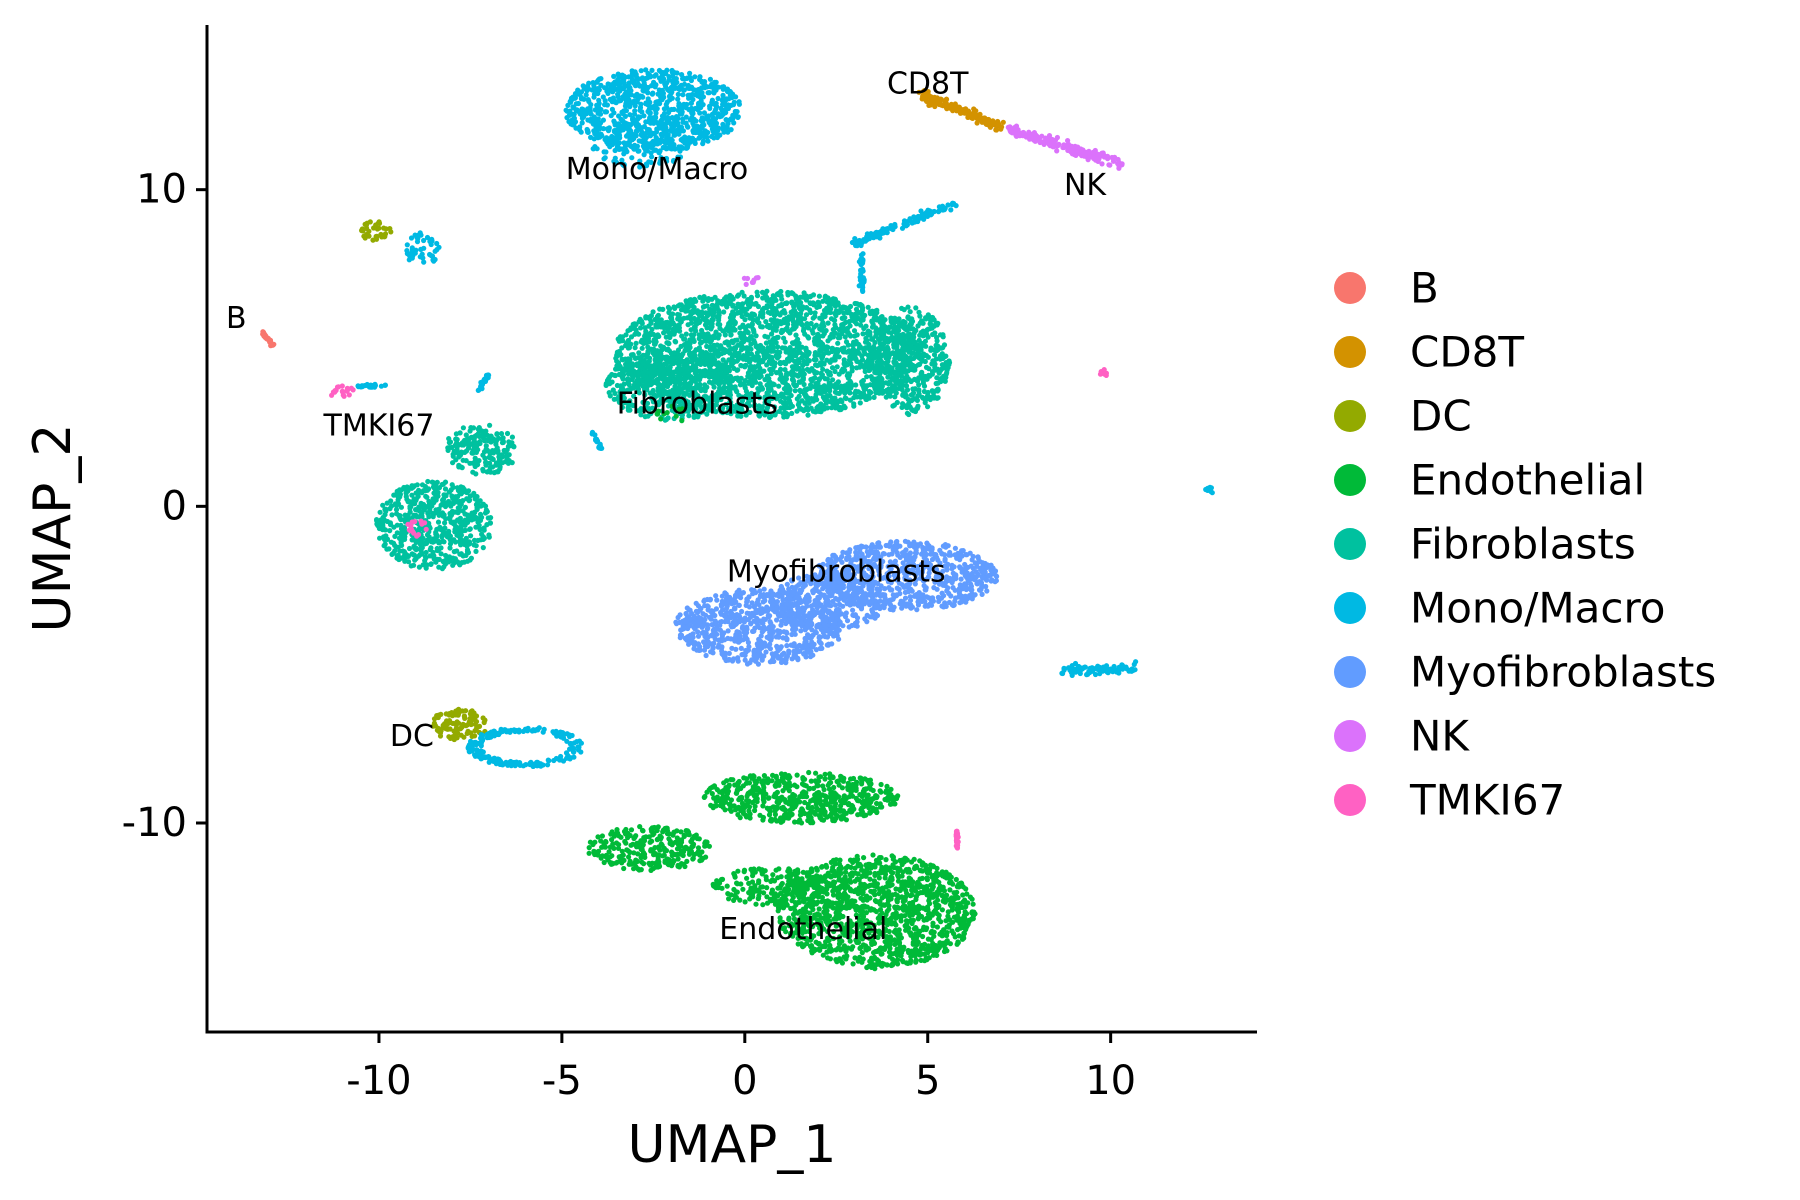  What do you see at coordinates (374, 228) in the screenshot?
I see `point-dc` at bounding box center [374, 228].